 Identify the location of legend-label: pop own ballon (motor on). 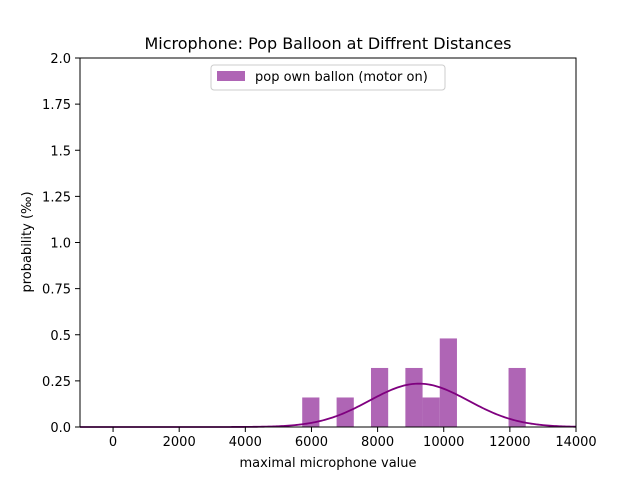
(341, 77).